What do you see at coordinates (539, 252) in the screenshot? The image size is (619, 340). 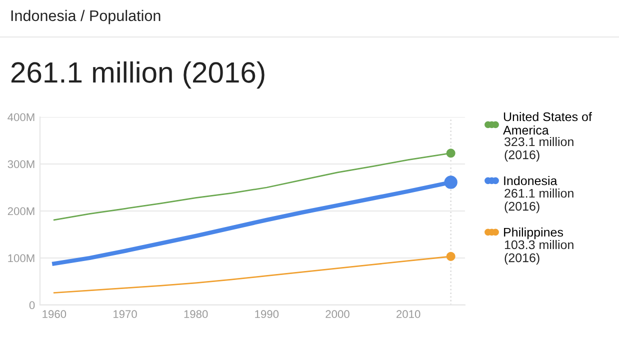 I see `text: 103.3 million (2016)` at bounding box center [539, 252].